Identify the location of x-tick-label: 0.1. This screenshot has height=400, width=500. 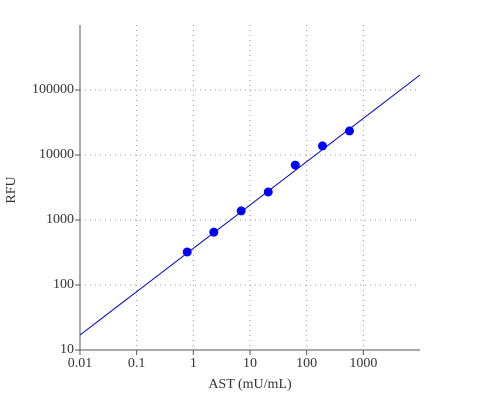
(137, 363).